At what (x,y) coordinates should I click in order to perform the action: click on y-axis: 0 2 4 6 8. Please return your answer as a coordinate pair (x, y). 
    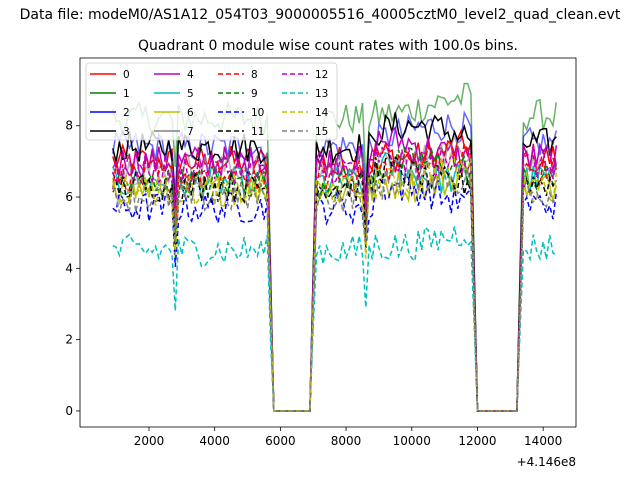
    Looking at the image, I should click on (72, 268).